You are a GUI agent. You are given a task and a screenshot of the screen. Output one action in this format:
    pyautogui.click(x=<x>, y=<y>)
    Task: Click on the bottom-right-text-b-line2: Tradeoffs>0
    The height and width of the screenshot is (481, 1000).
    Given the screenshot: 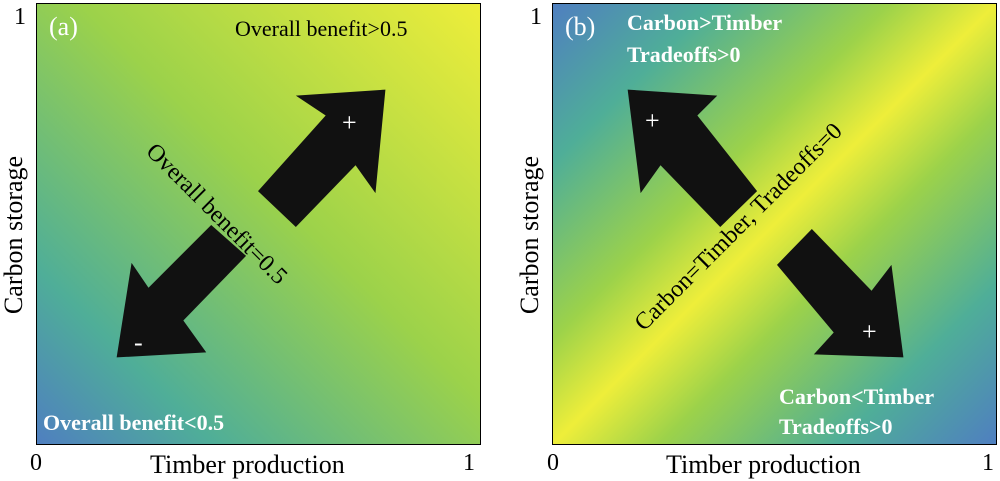 What is the action you would take?
    pyautogui.click(x=836, y=426)
    